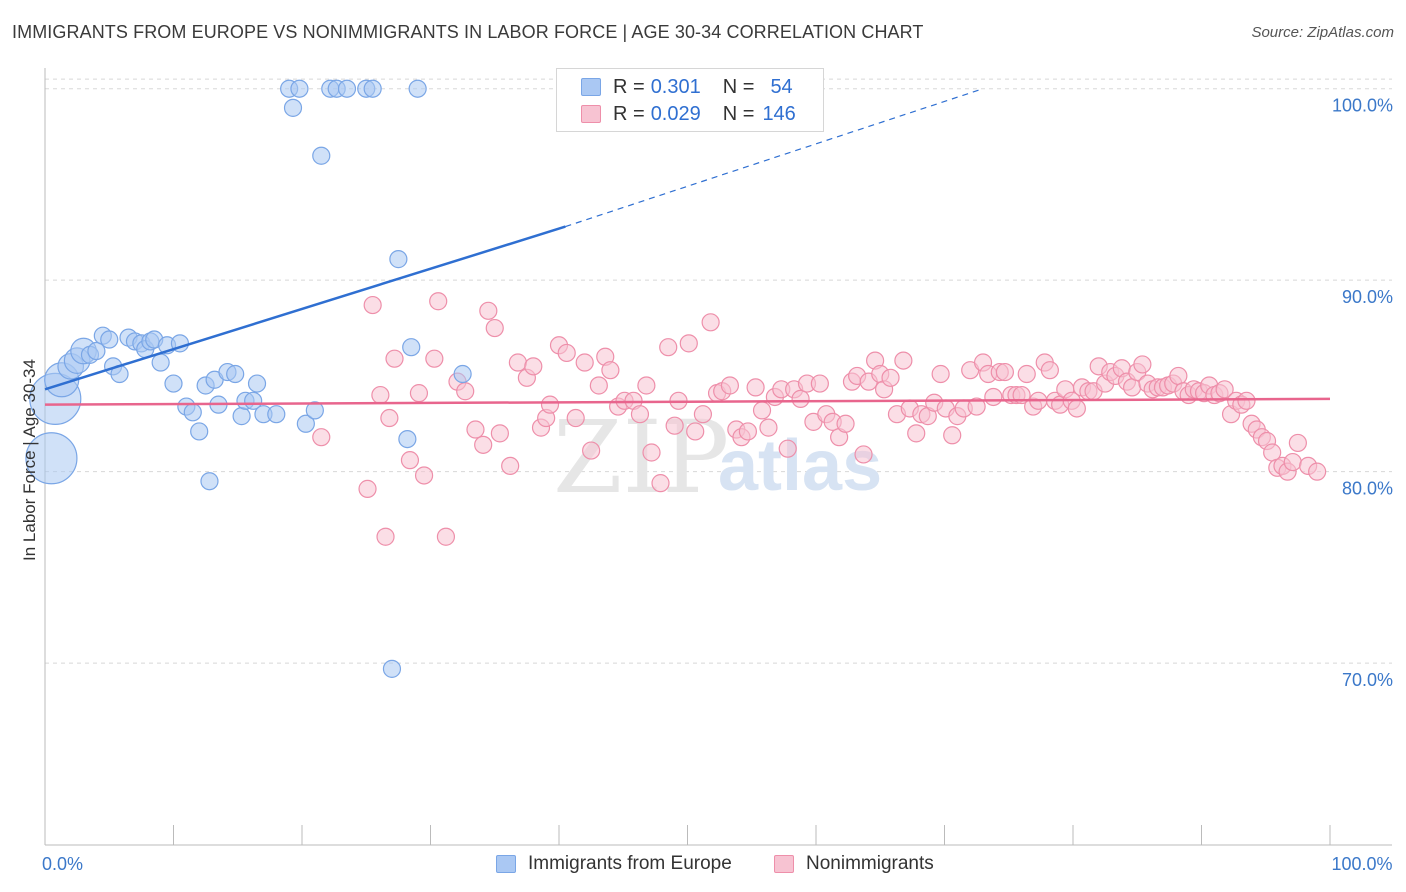 The image size is (1406, 892). Describe the element at coordinates (781, 86) in the screenshot. I see `europe-n-value: 54` at that location.